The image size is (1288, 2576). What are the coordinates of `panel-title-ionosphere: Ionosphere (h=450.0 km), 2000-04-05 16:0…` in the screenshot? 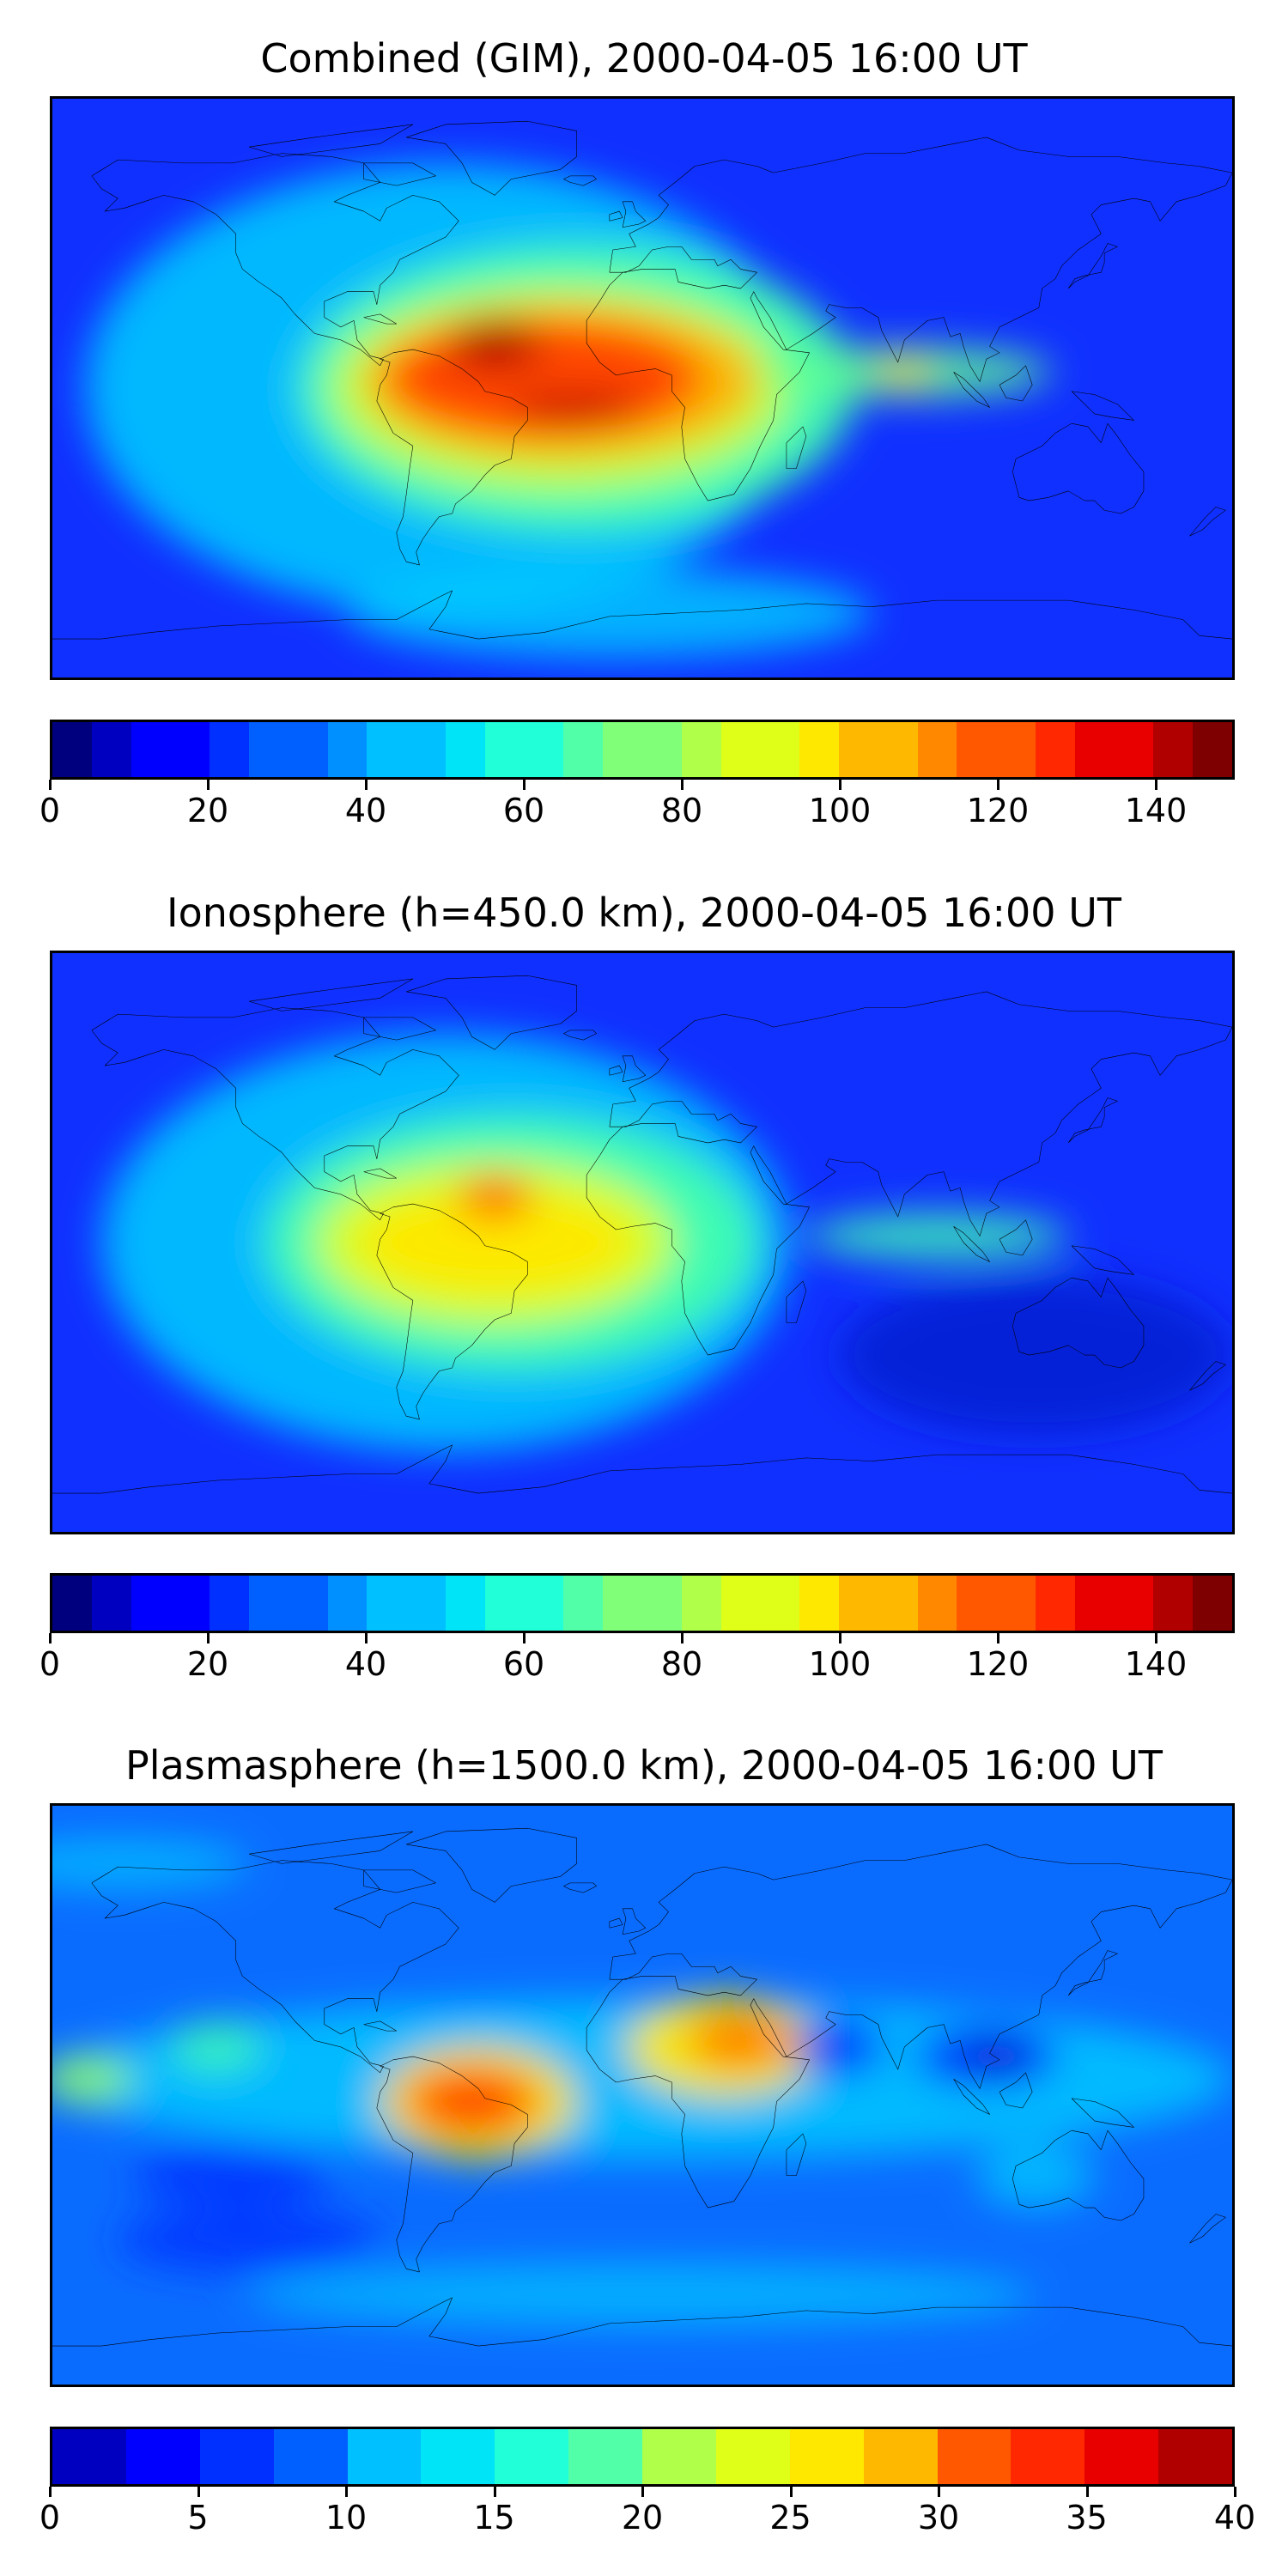 It's located at (644, 913).